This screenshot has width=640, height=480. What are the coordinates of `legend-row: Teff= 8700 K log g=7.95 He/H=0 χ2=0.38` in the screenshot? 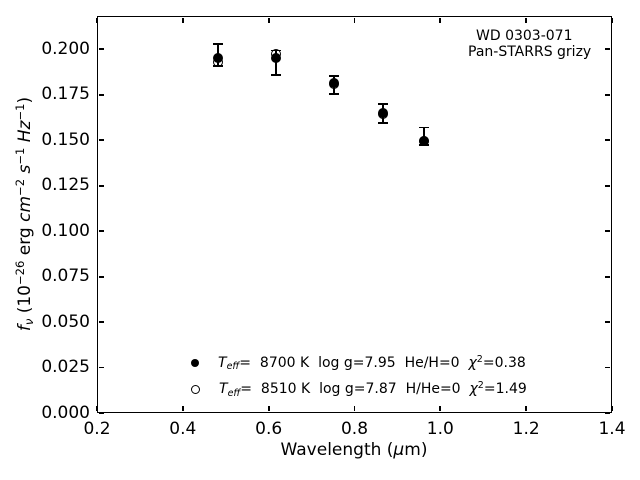 It's located at (358, 363).